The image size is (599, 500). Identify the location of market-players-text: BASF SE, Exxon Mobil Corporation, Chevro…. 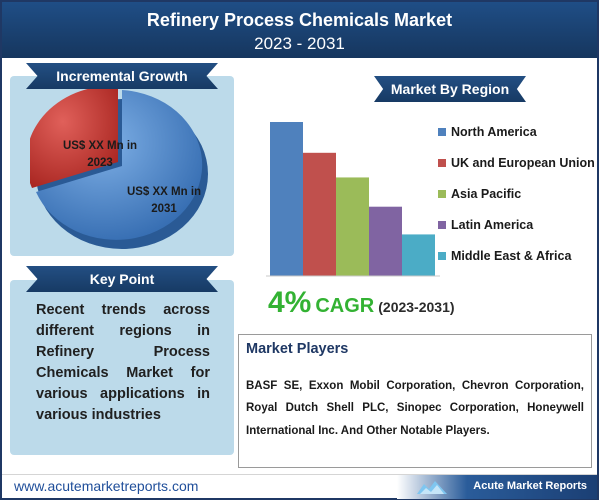
(415, 408).